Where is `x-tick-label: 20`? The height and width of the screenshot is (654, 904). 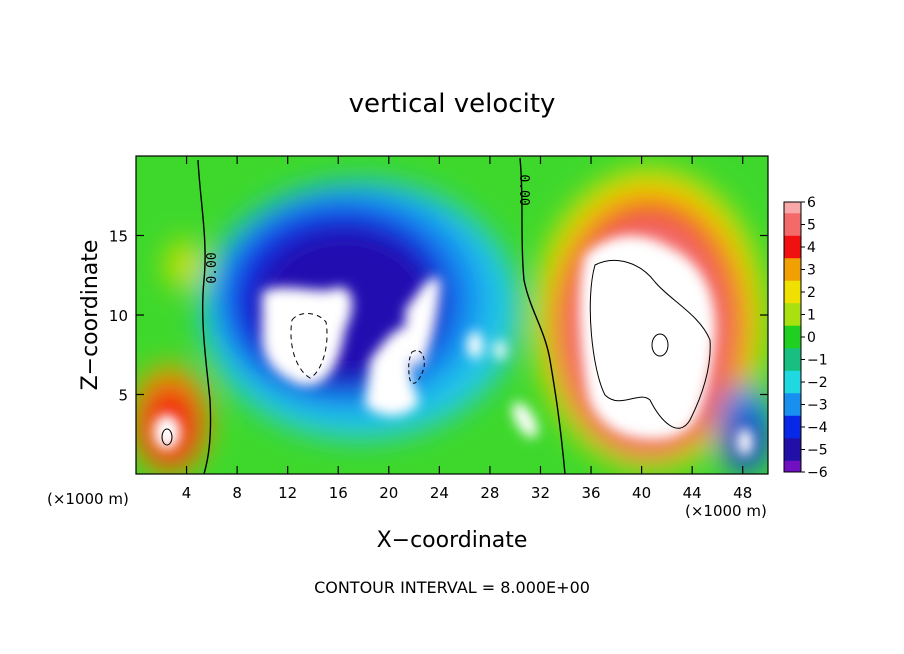 x-tick-label: 20 is located at coordinates (388, 493).